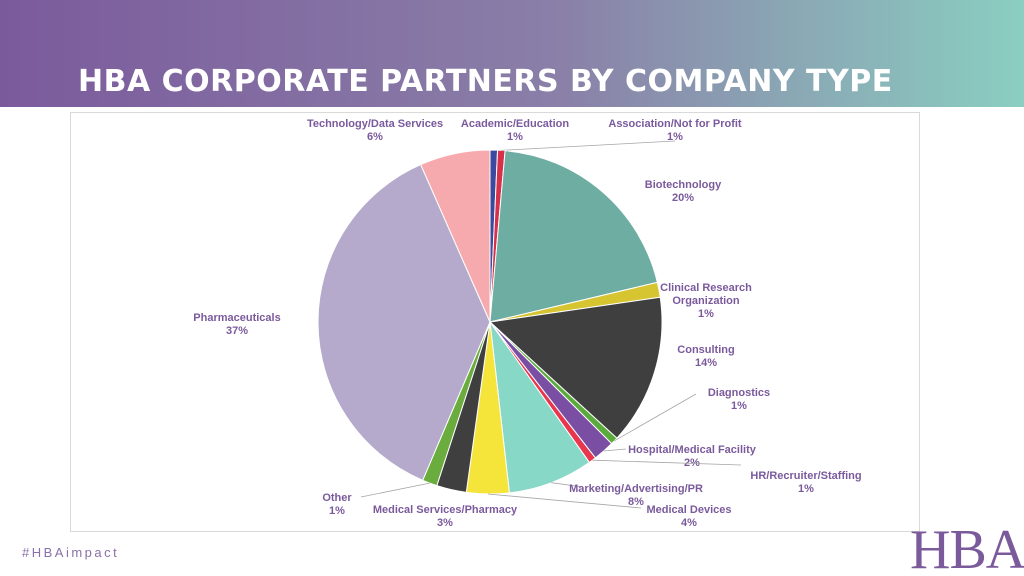  I want to click on data-label-medical-services-pharmacy: Medical Services/Pharmacy 3%, so click(445, 516).